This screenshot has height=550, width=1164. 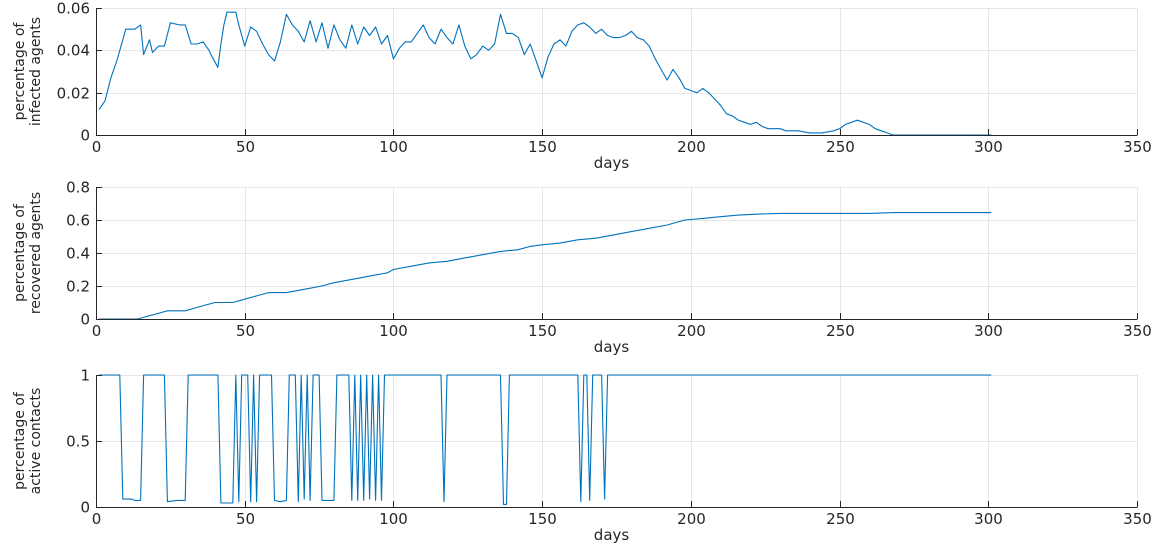 What do you see at coordinates (36, 71) in the screenshot?
I see `y-axis-label-line: infected agents` at bounding box center [36, 71].